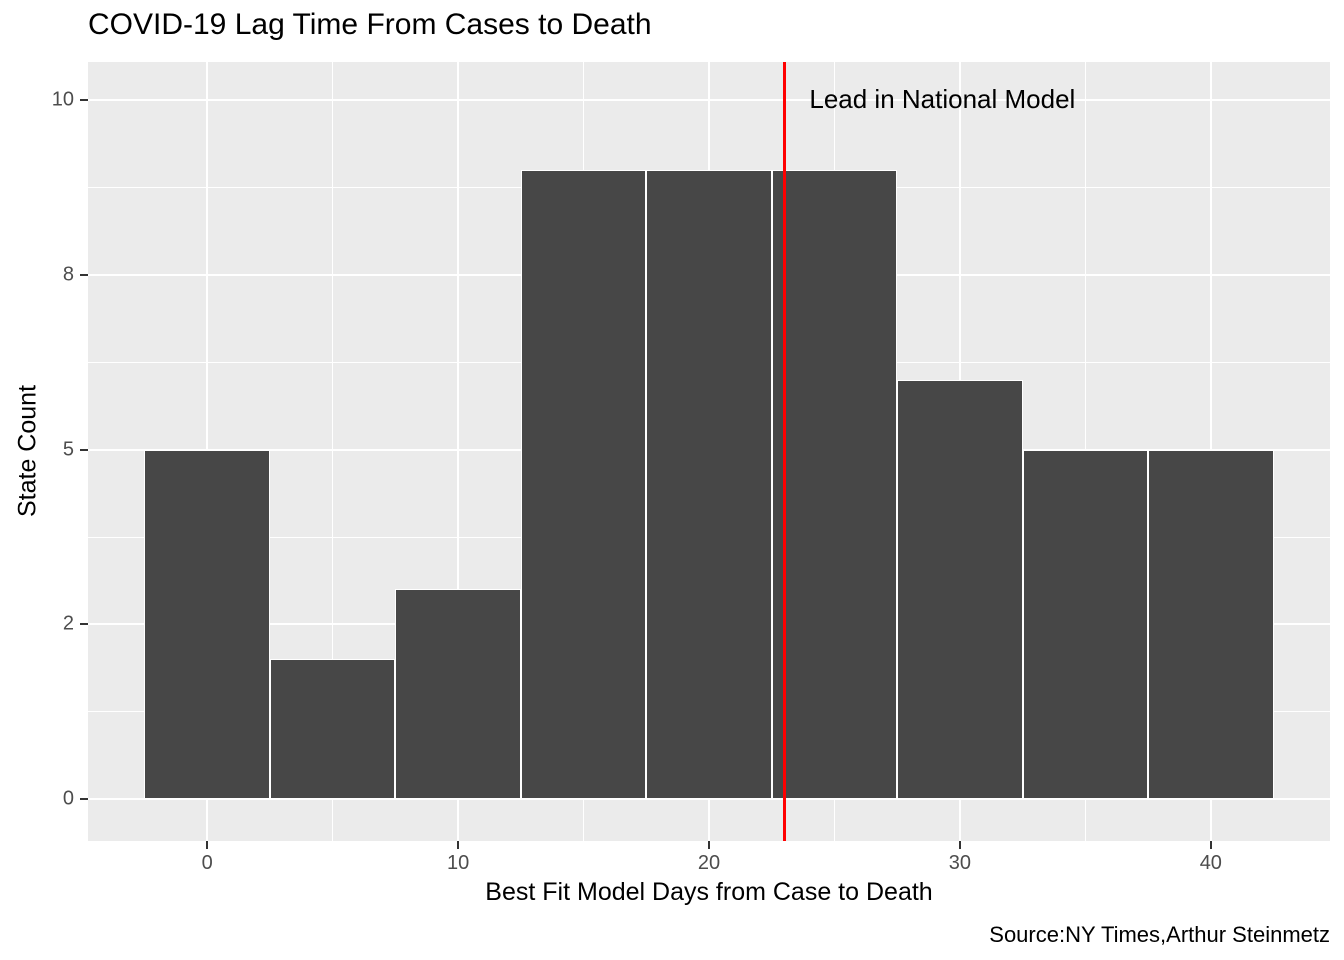 The image size is (1344, 960). I want to click on y-tick-label: 8, so click(68, 274).